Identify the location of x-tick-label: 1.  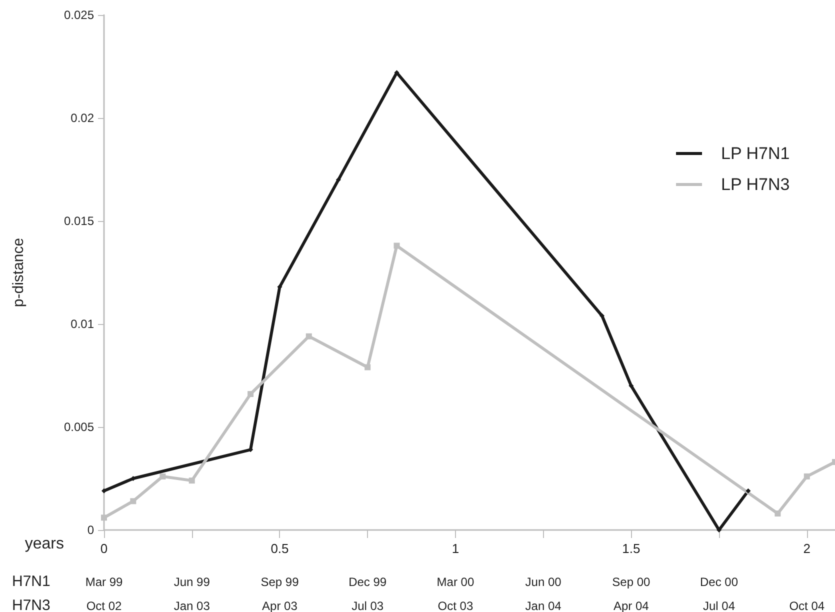
(456, 548).